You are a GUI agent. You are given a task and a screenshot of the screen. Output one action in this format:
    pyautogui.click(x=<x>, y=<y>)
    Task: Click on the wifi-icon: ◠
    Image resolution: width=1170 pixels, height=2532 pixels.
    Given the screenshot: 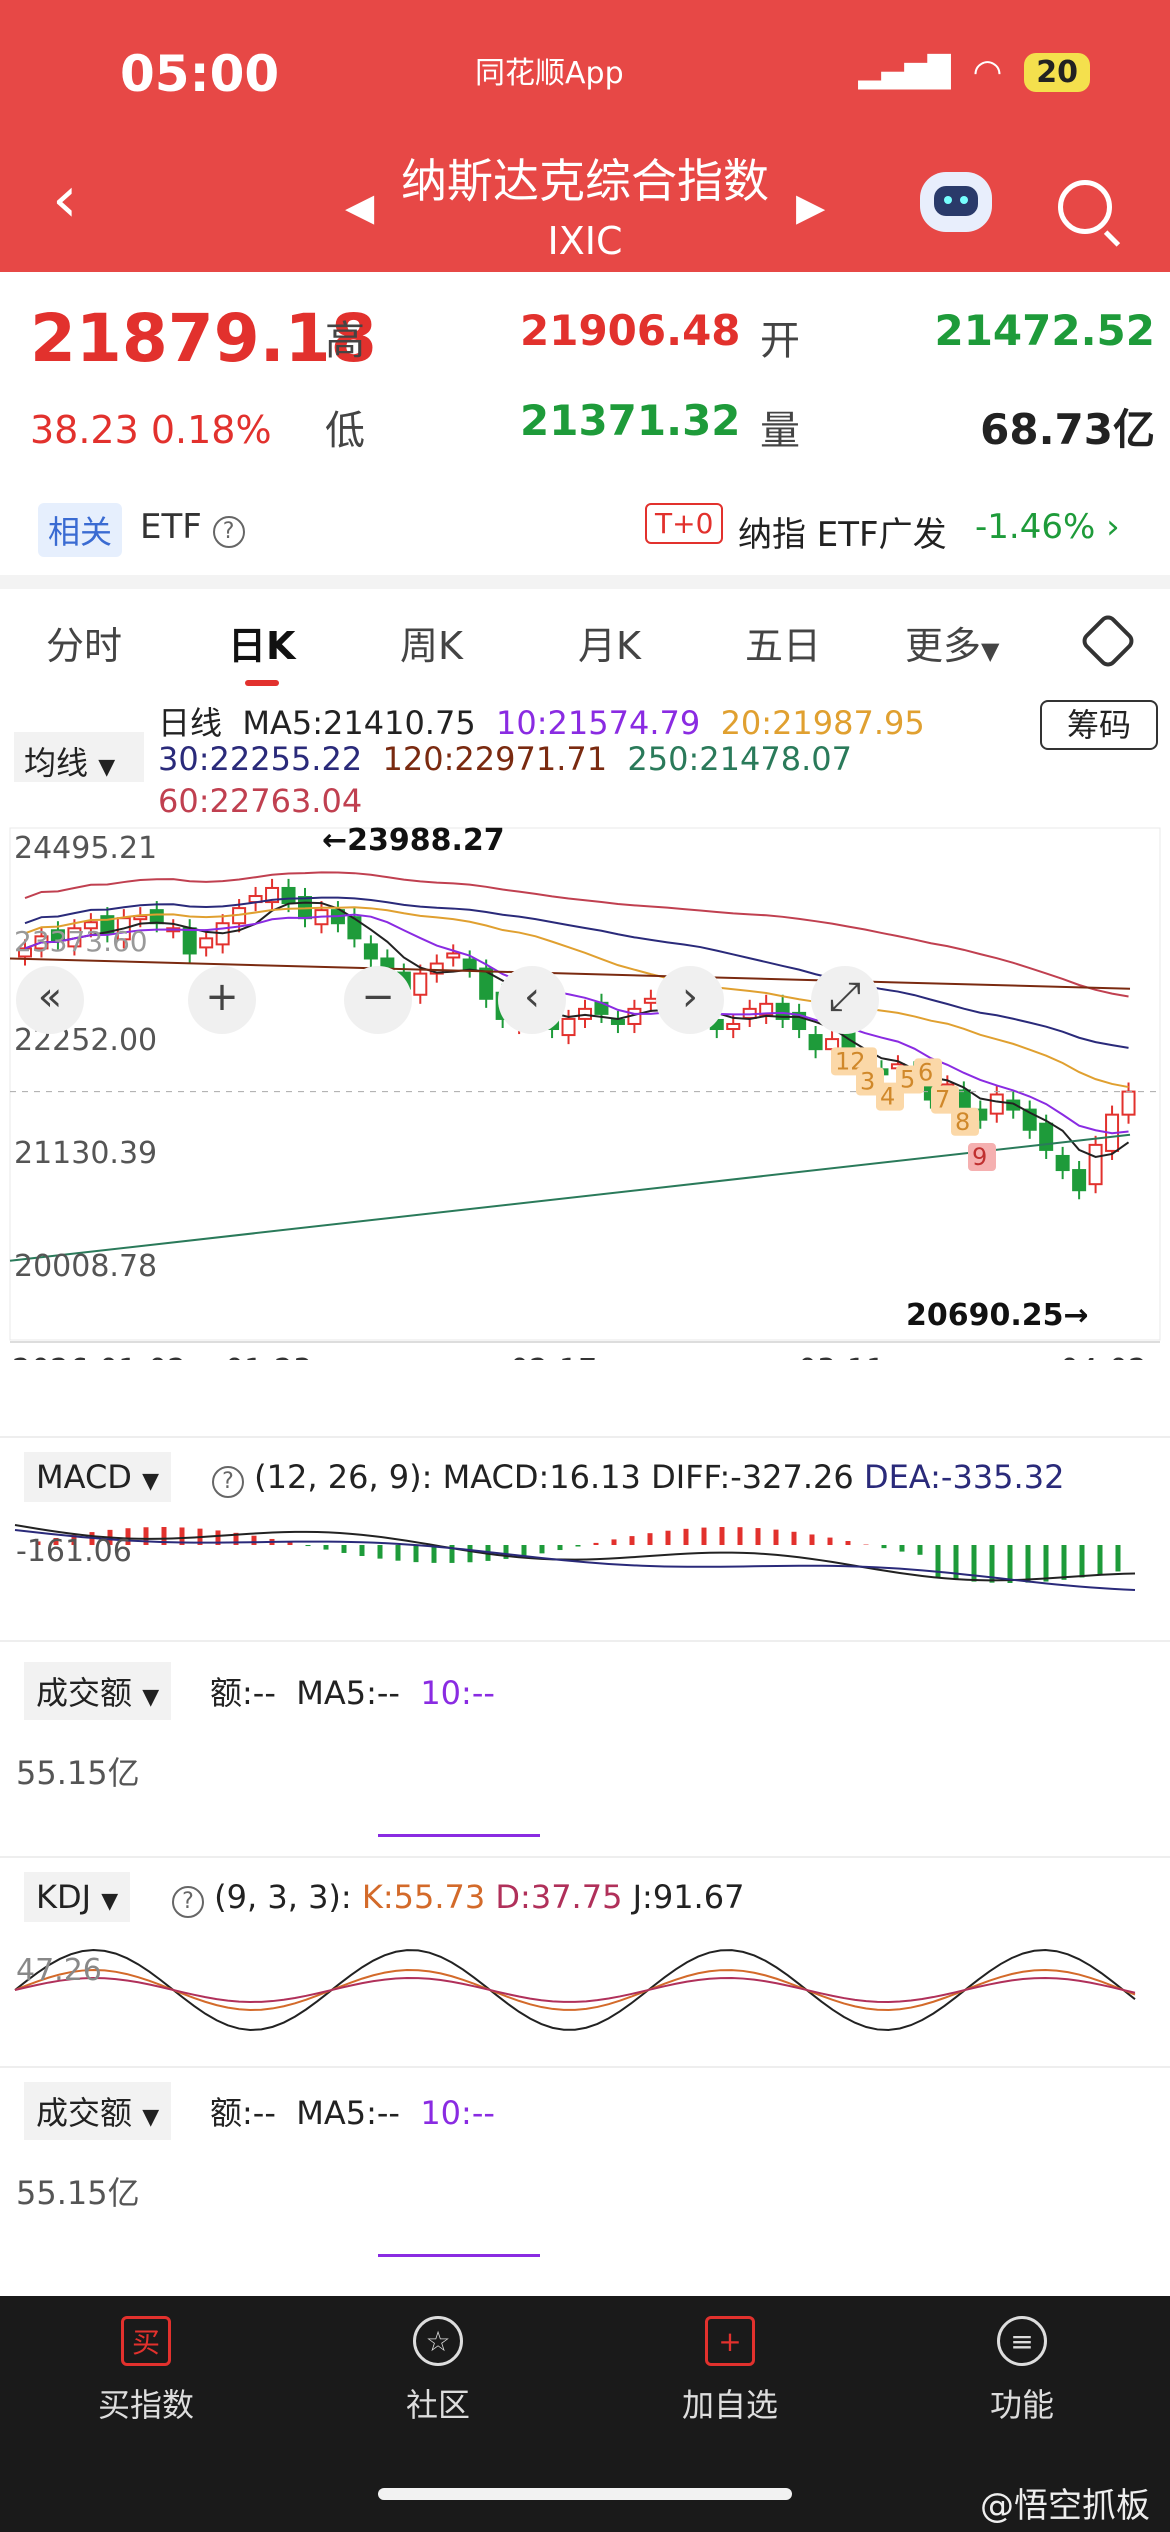 What is the action you would take?
    pyautogui.click(x=987, y=72)
    